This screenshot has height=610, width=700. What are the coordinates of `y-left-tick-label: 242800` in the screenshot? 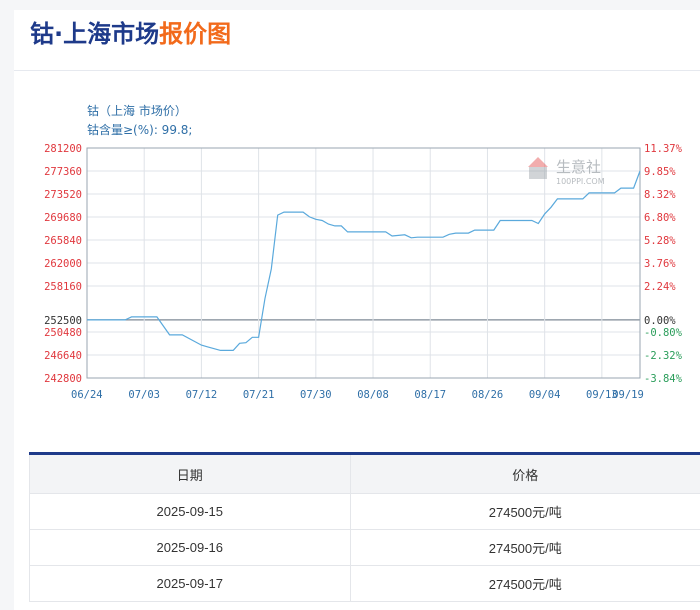 It's located at (63, 379).